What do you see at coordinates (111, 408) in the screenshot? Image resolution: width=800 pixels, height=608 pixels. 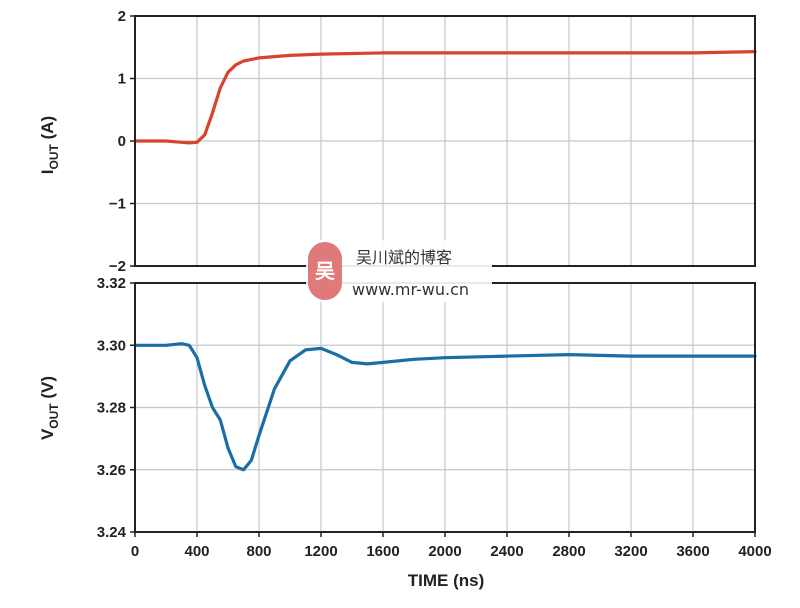 I see `voltage-ytick-label: 3.28` at bounding box center [111, 408].